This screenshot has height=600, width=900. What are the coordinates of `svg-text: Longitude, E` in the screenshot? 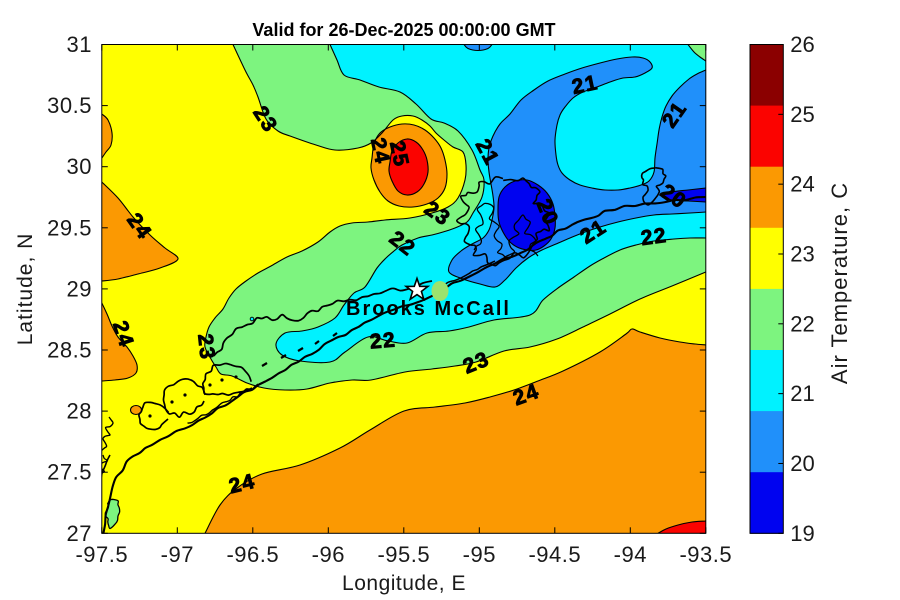 It's located at (404, 583).